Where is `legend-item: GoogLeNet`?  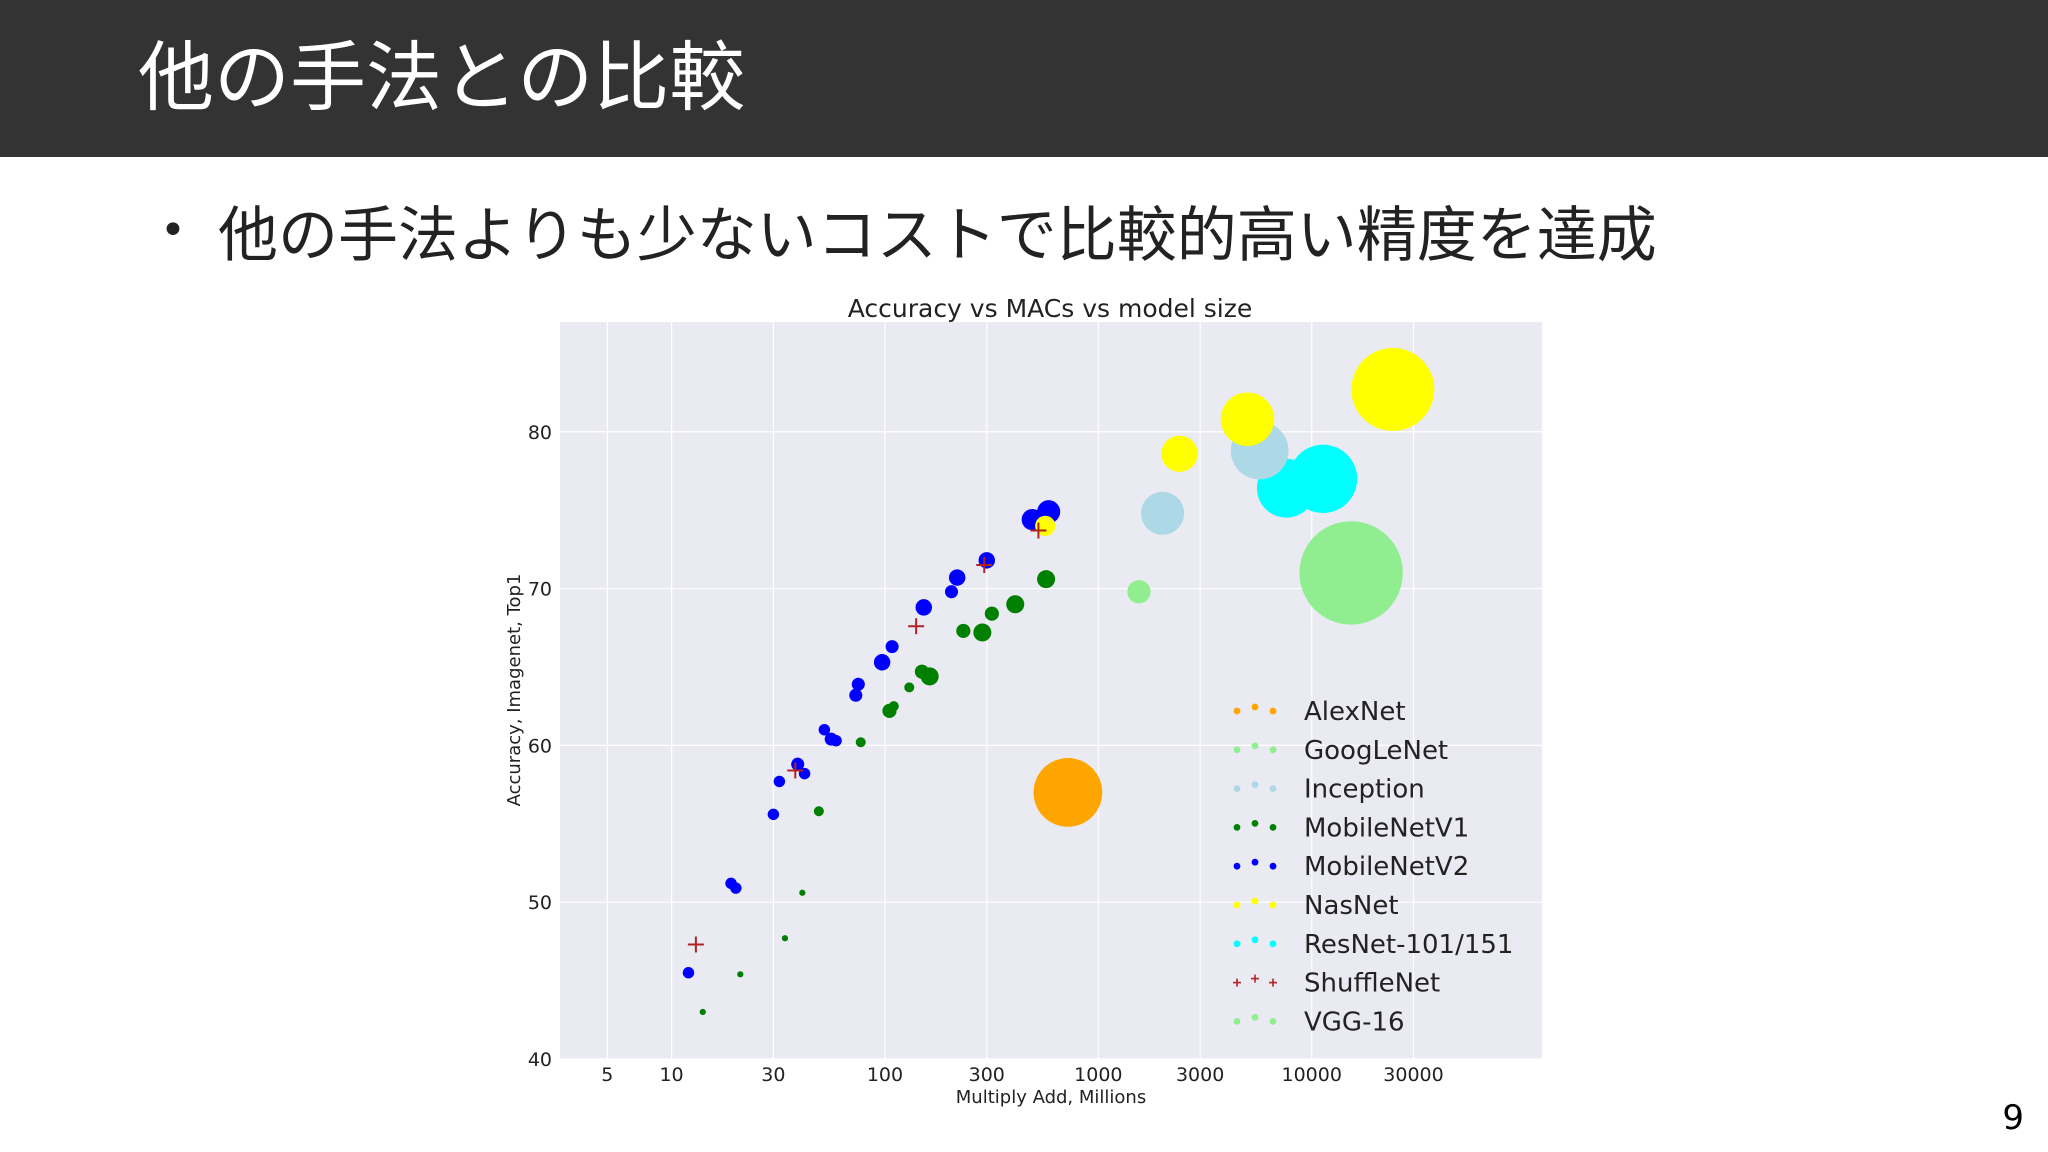
legend-item: GoogLeNet is located at coordinates (1340, 751).